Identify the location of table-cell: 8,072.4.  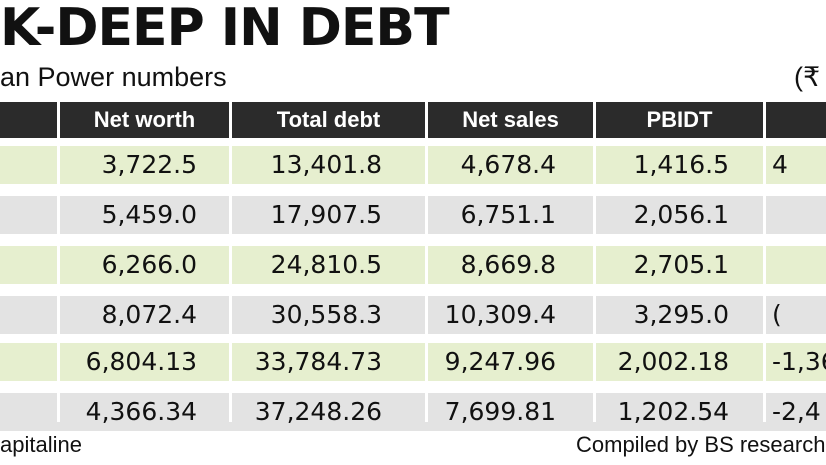
(149, 314).